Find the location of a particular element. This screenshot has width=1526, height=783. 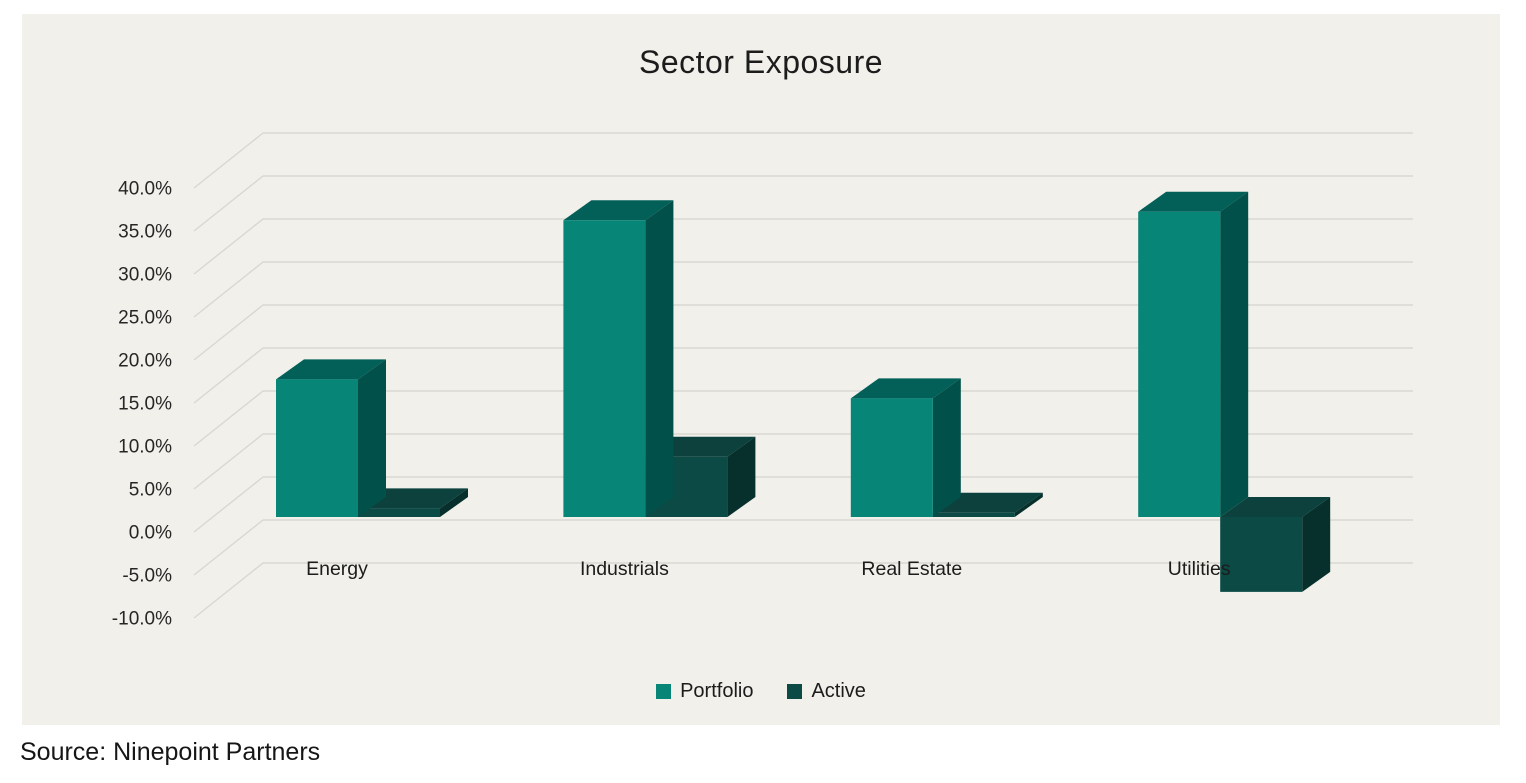

bar-portfolio-industrials is located at coordinates (618, 359).